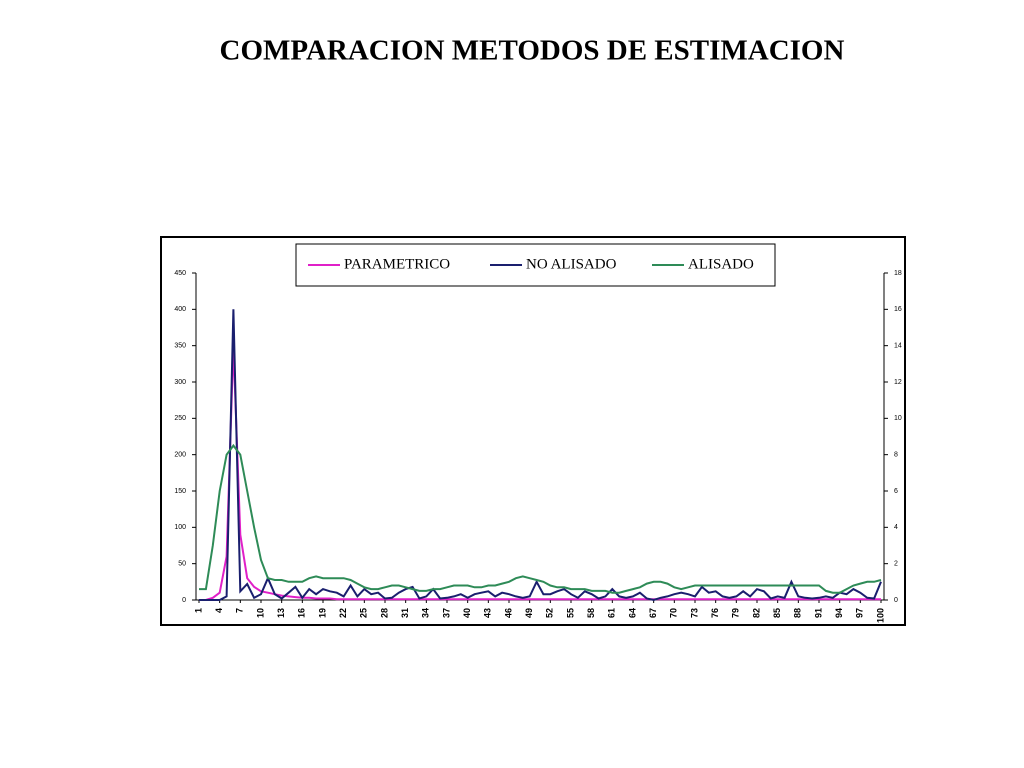  I want to click on y-tick-label: 50, so click(182, 564).